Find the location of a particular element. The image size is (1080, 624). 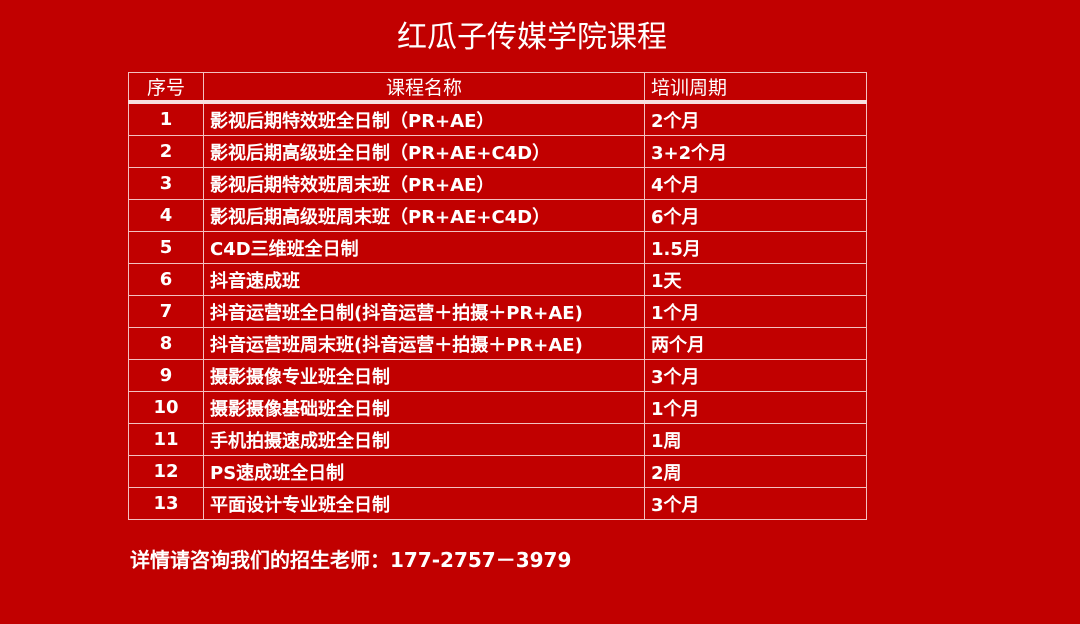

table-header-row: 序号 课程名称 培训周期 is located at coordinates (497, 87).